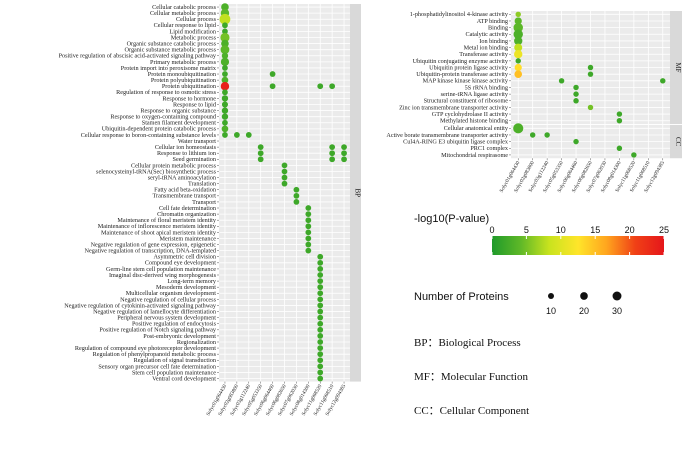 Image resolution: width=685 pixels, height=462 pixels. What do you see at coordinates (617, 311) in the screenshot?
I see `size-legend-label: 30` at bounding box center [617, 311].